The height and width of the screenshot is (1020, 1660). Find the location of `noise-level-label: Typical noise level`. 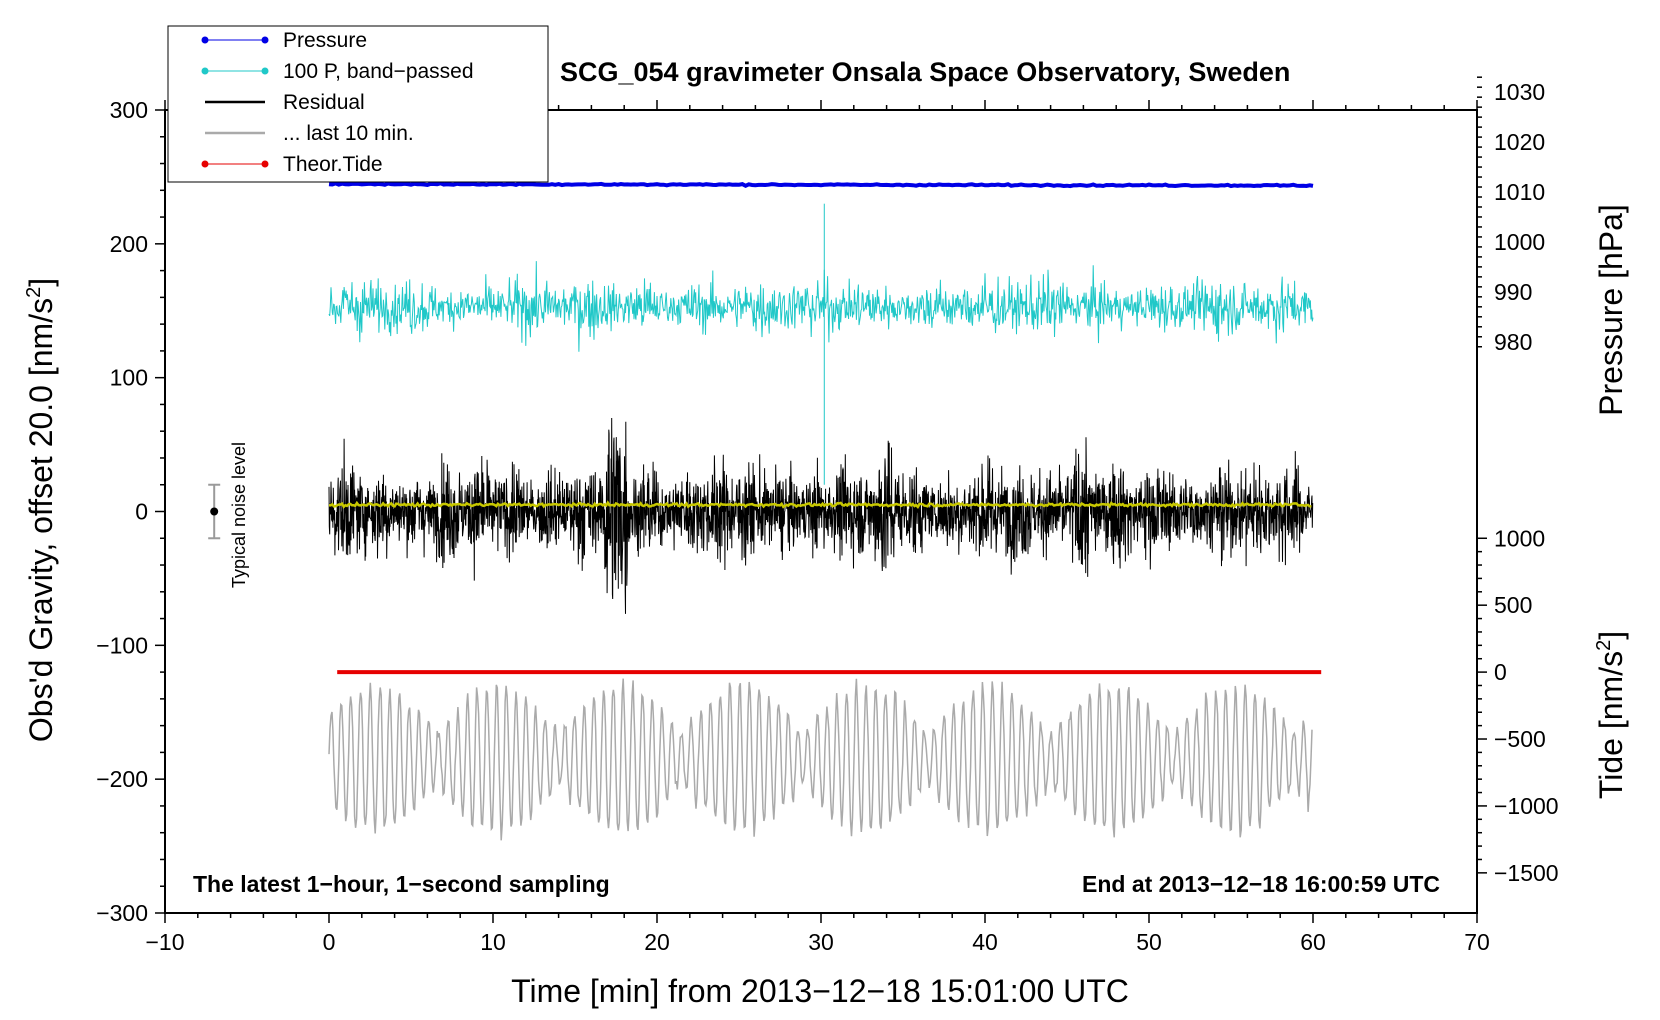

noise-level-label: Typical noise level is located at coordinates (239, 515).